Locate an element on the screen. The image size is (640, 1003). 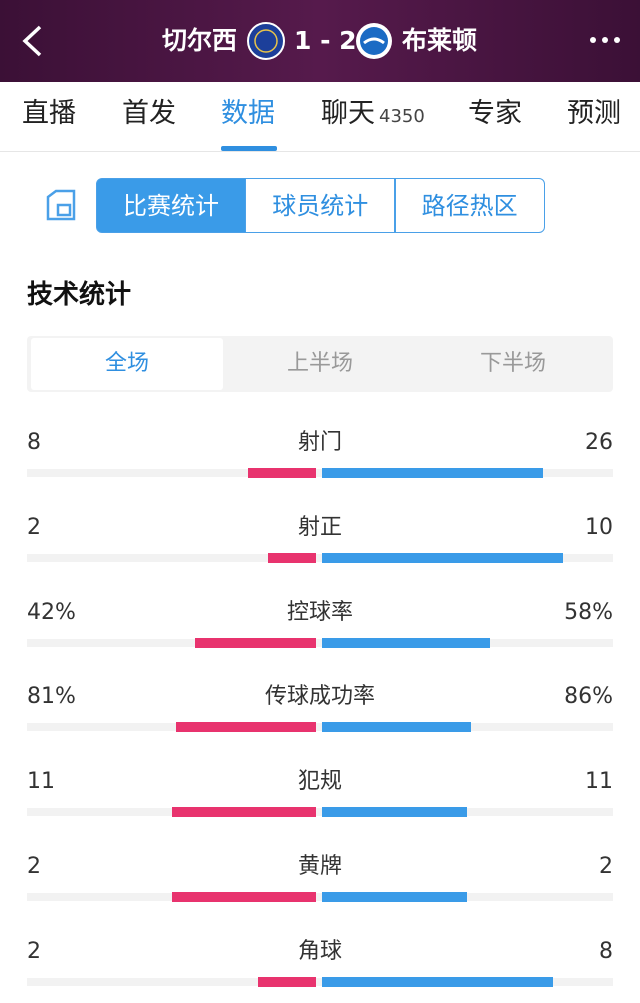
stat-label: 控球率 is located at coordinates (319, 612).